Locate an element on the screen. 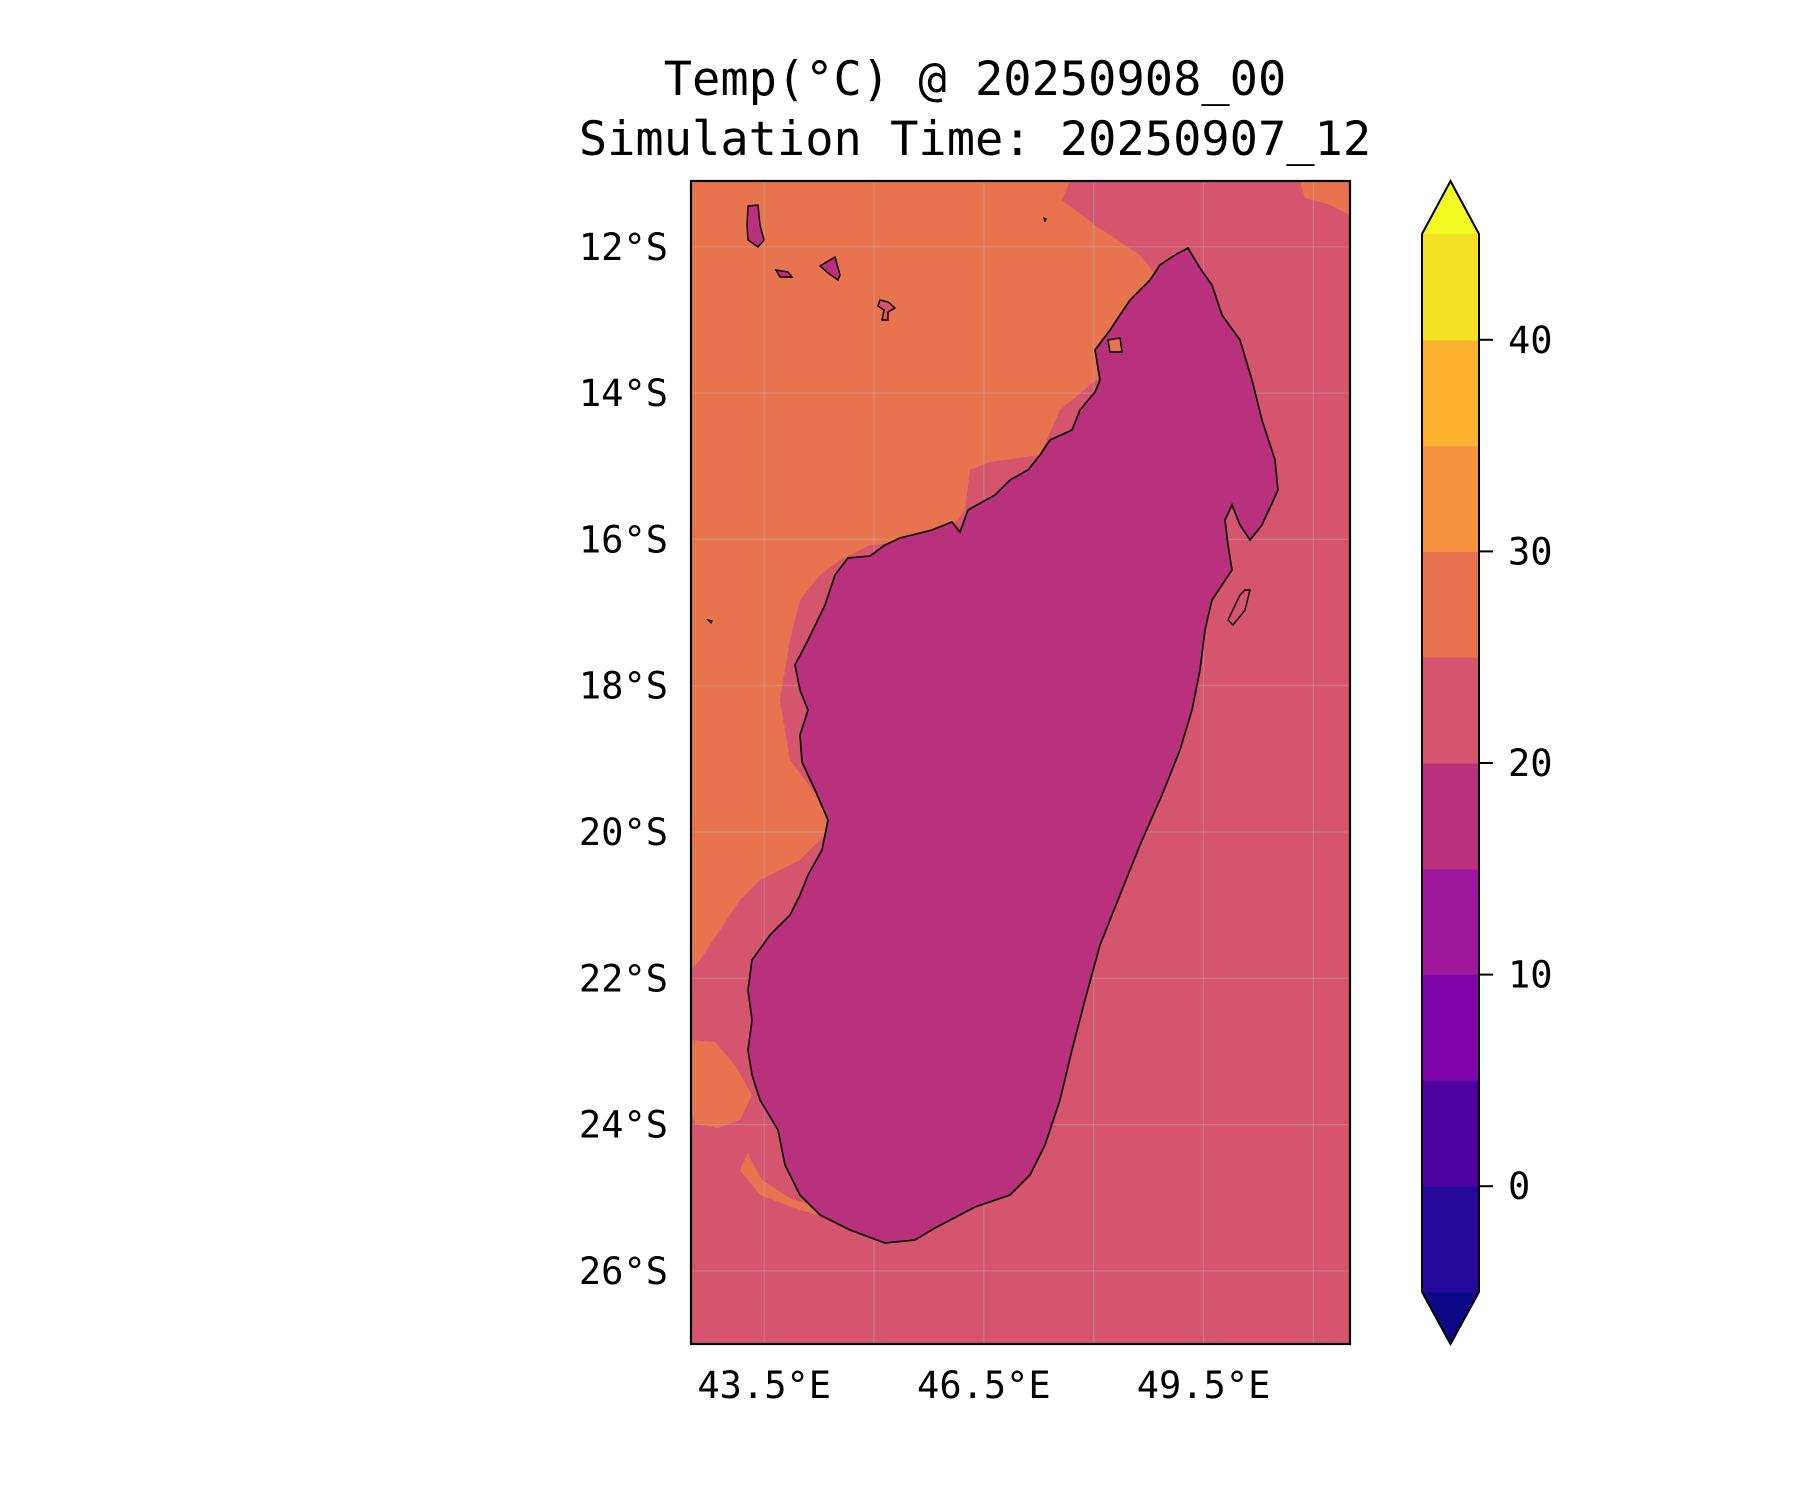 Image resolution: width=1800 pixels, height=1500 pixels. ocean-west-fill is located at coordinates (925, 575).